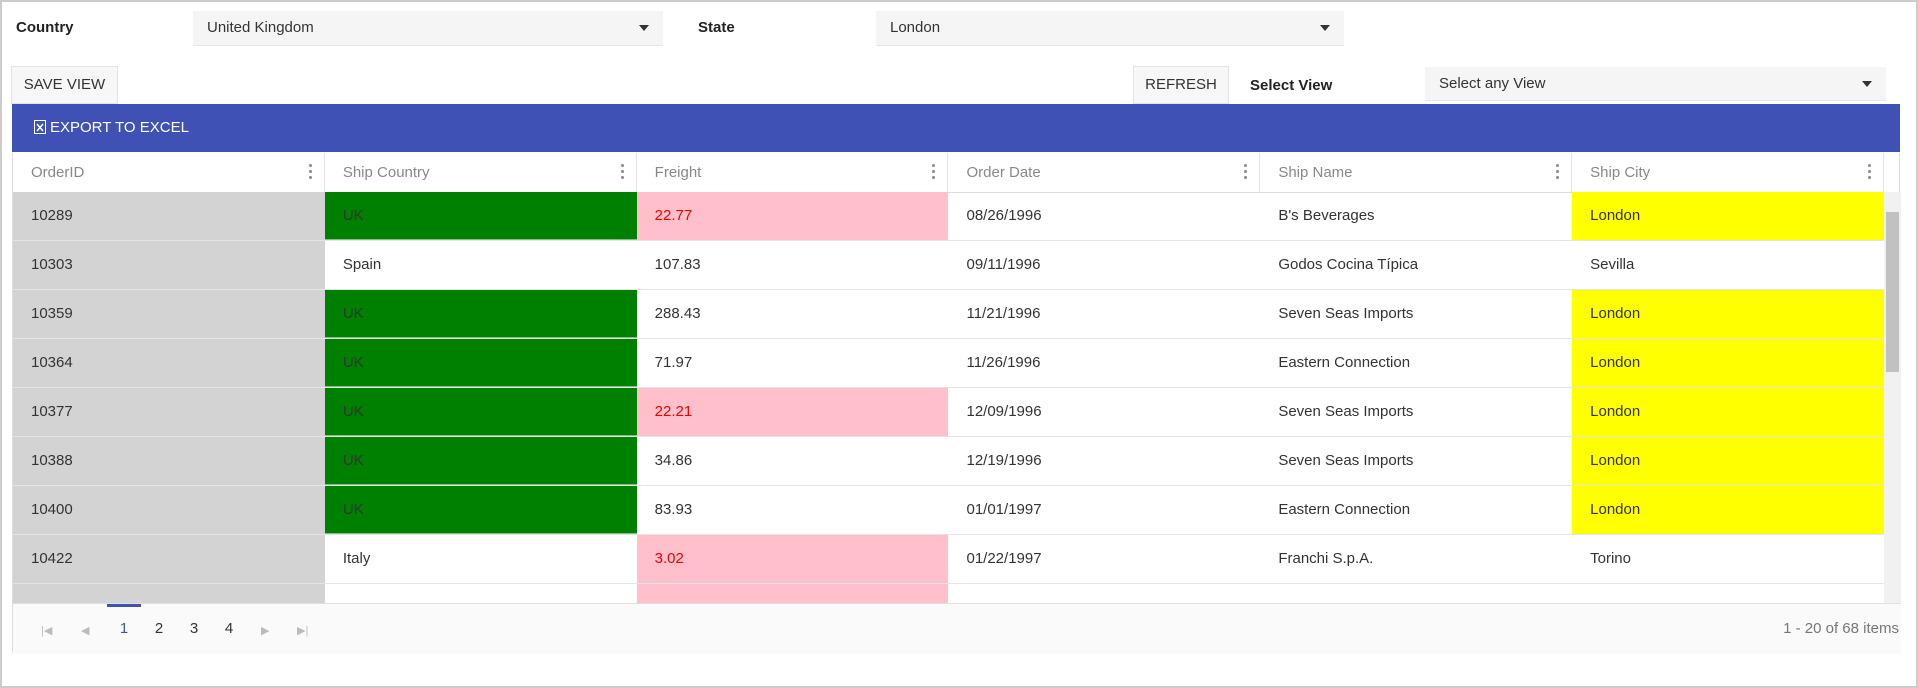  I want to click on grid-cell: Italy, so click(356, 558).